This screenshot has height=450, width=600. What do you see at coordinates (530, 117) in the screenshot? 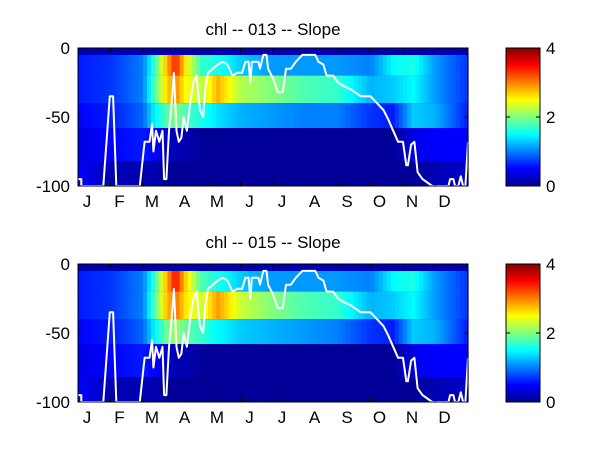
I see `colorbar-ticks-1: 0 2 4` at bounding box center [530, 117].